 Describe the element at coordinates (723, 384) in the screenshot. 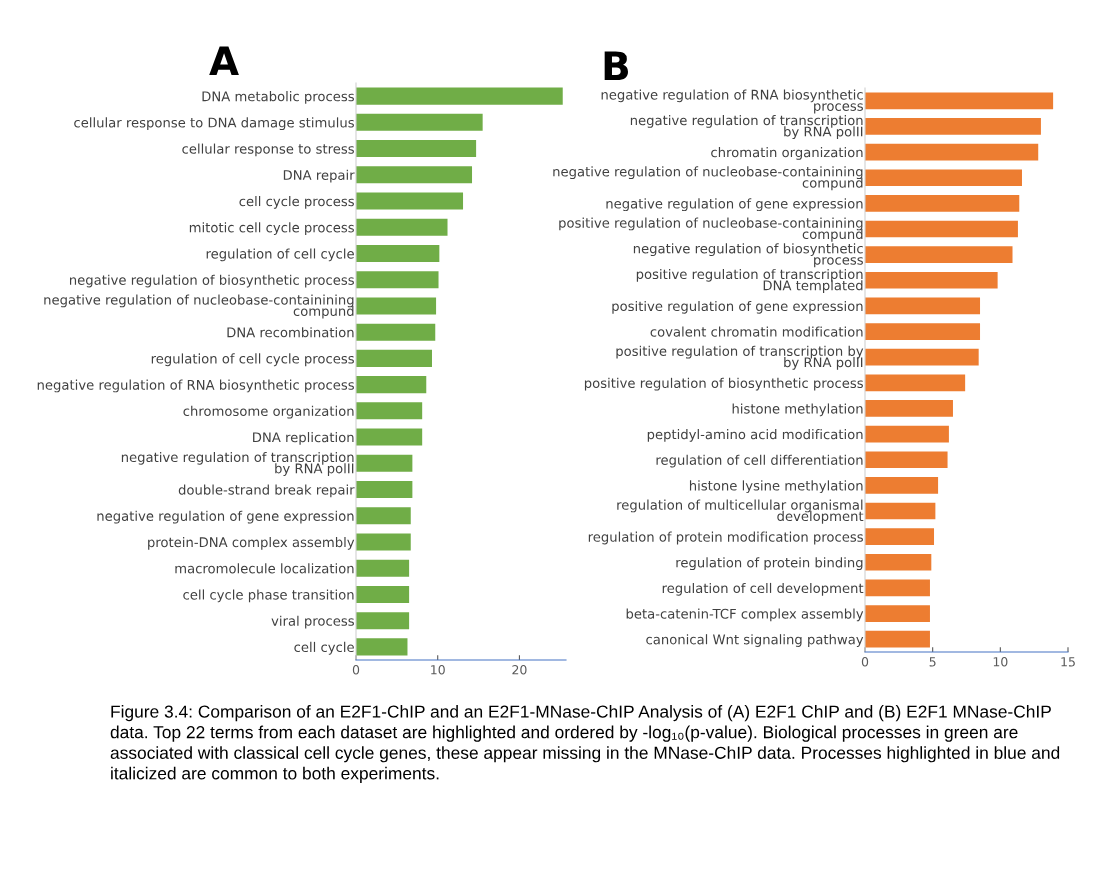

I see `y-tick-label: positive regulation of biosynthetic process` at that location.